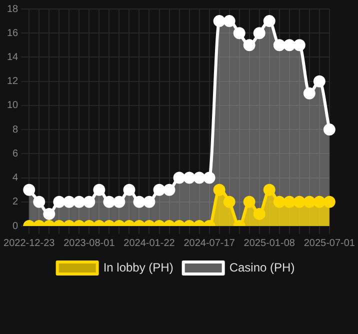 The image size is (358, 334). What do you see at coordinates (13, 82) in the screenshot?
I see `y-tick-label: 12` at bounding box center [13, 82].